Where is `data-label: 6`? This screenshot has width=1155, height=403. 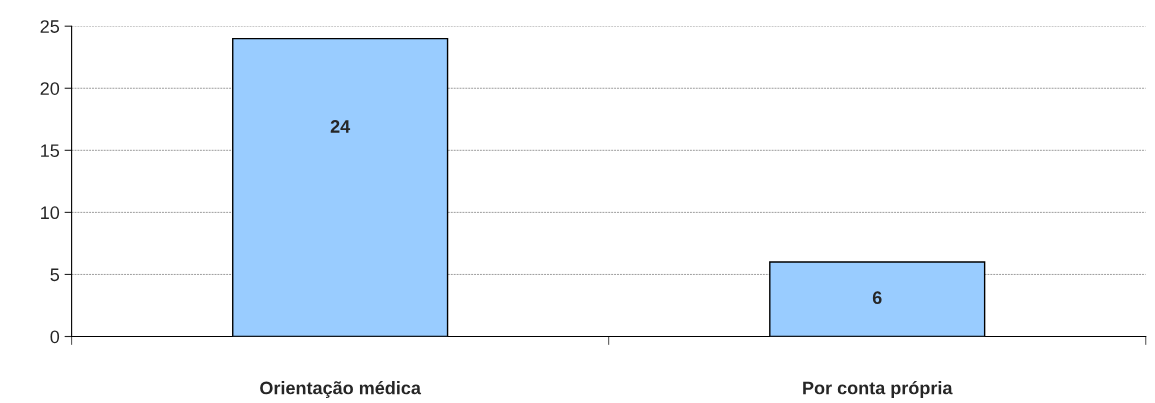
data-label: 6 is located at coordinates (877, 298).